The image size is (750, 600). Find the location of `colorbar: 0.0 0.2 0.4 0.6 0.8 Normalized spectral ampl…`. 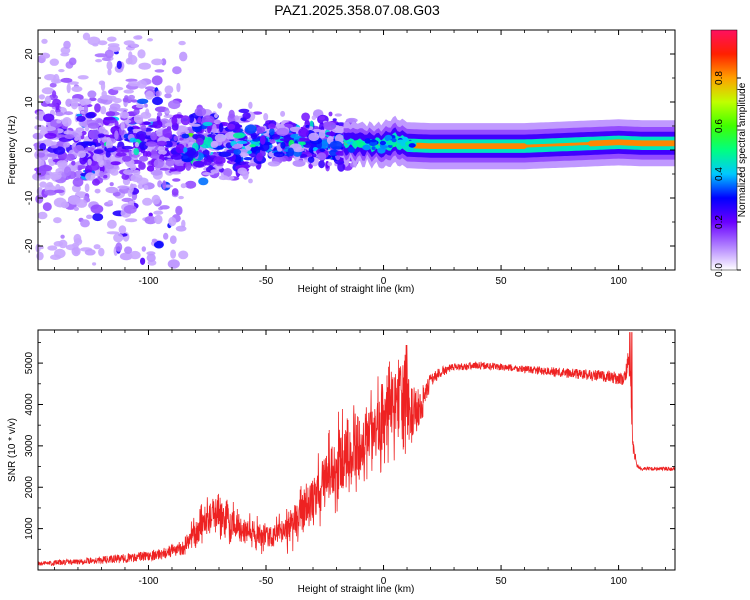

colorbar: 0.0 0.2 0.4 0.6 0.8 Normalized spectral ampl… is located at coordinates (729, 153).